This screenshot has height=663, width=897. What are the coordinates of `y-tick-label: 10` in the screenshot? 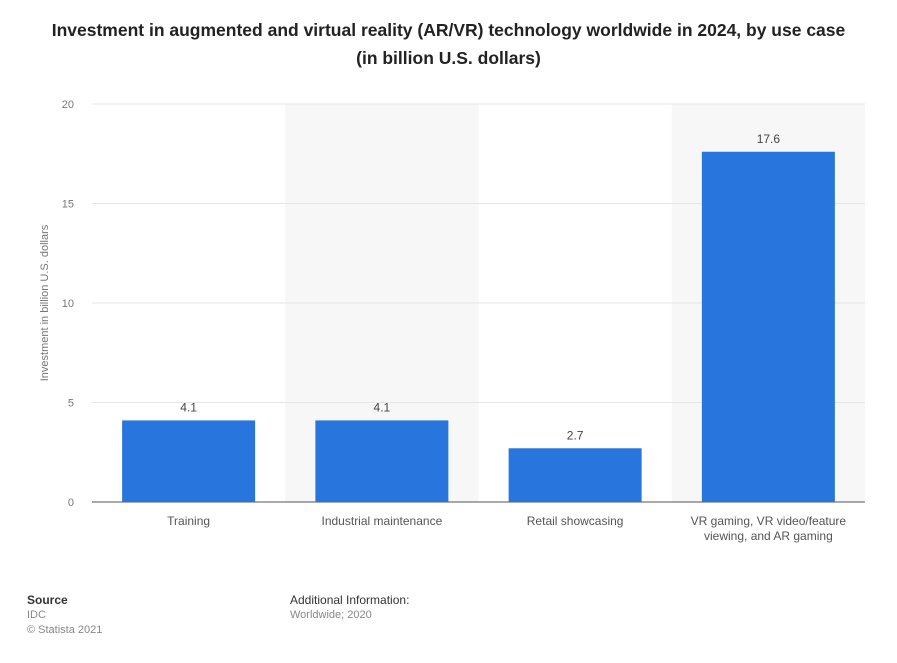 It's located at (68, 304).